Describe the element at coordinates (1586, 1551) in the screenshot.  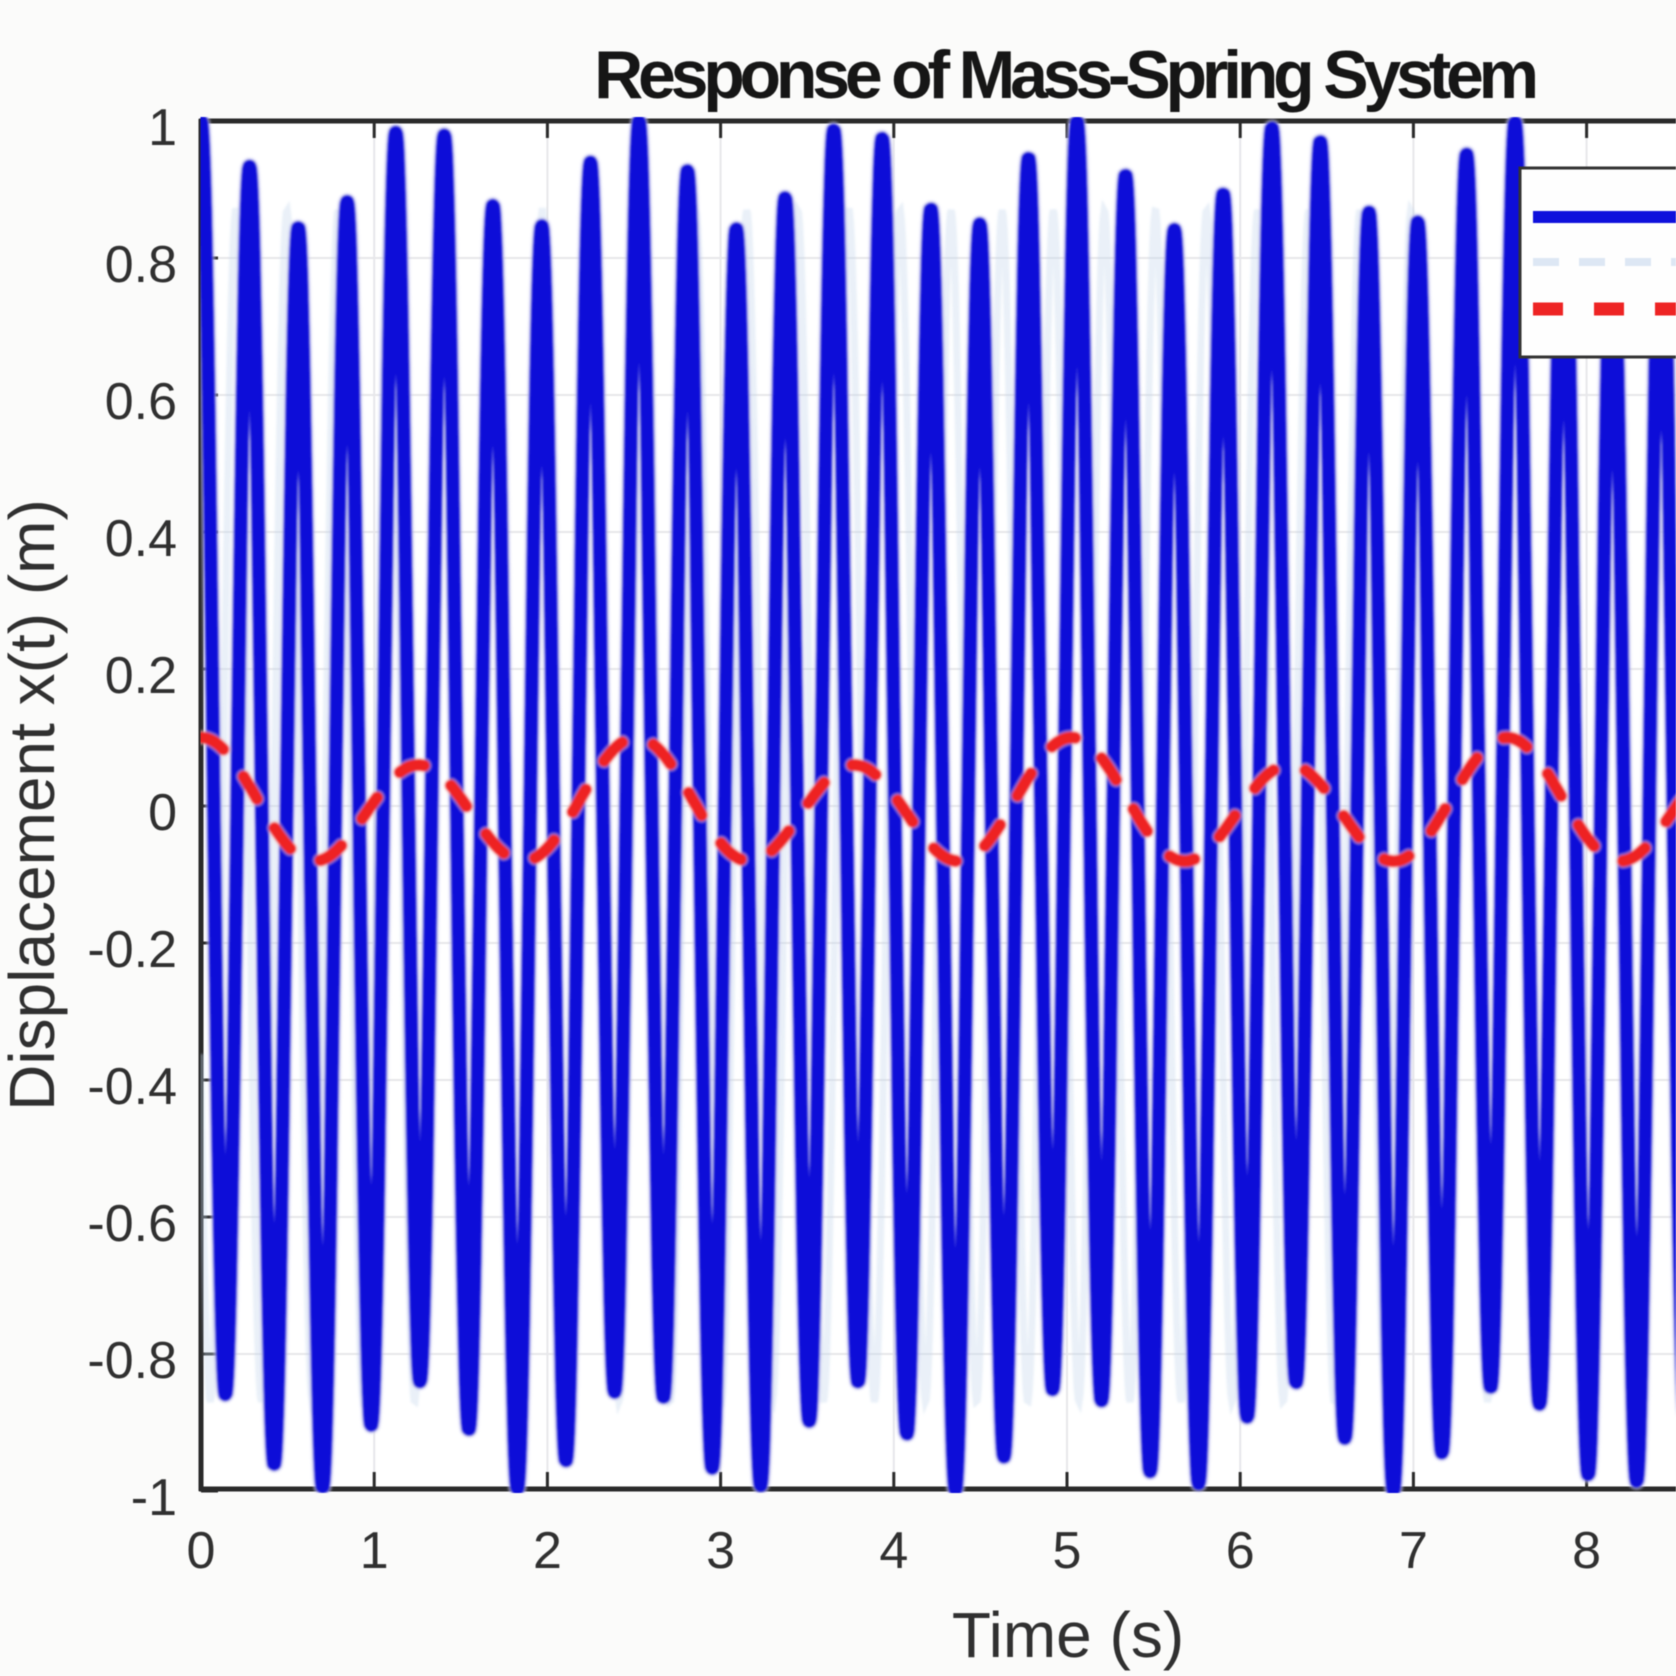
I see `svg-text: 8` at that location.